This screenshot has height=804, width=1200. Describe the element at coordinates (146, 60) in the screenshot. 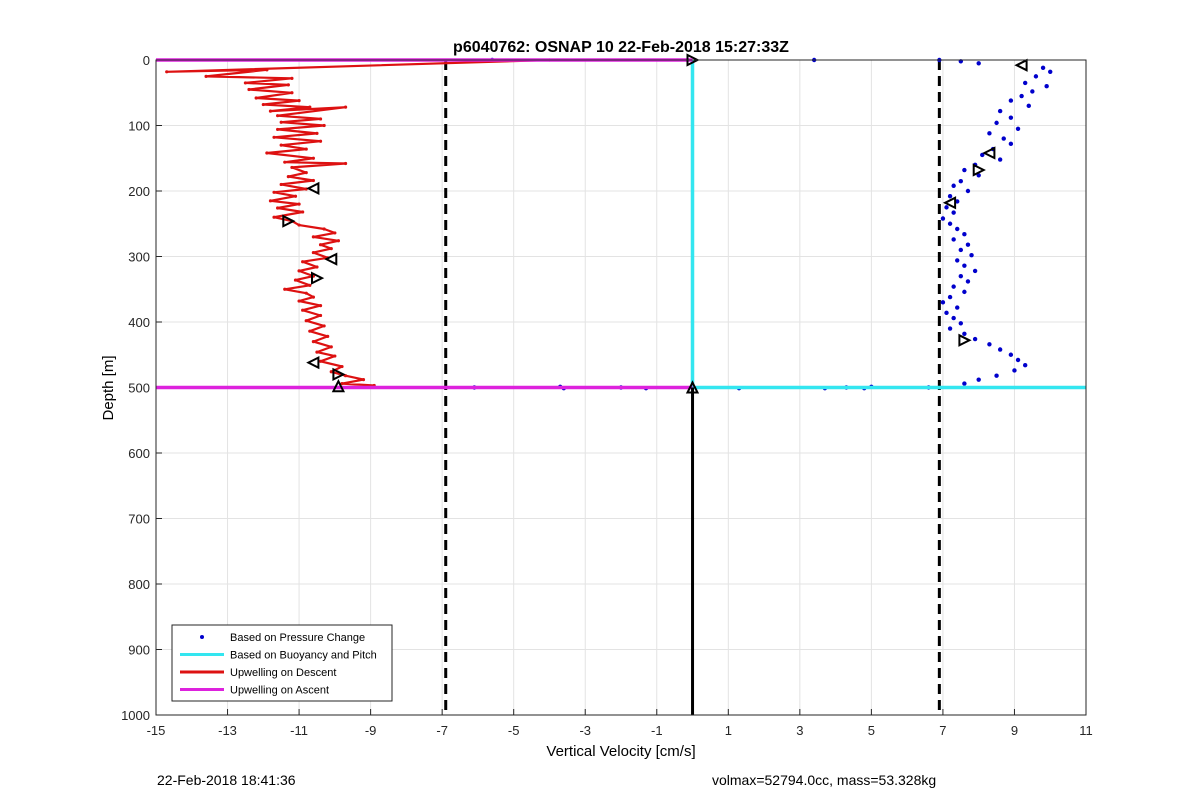

I see `y-tick-label: 0` at that location.